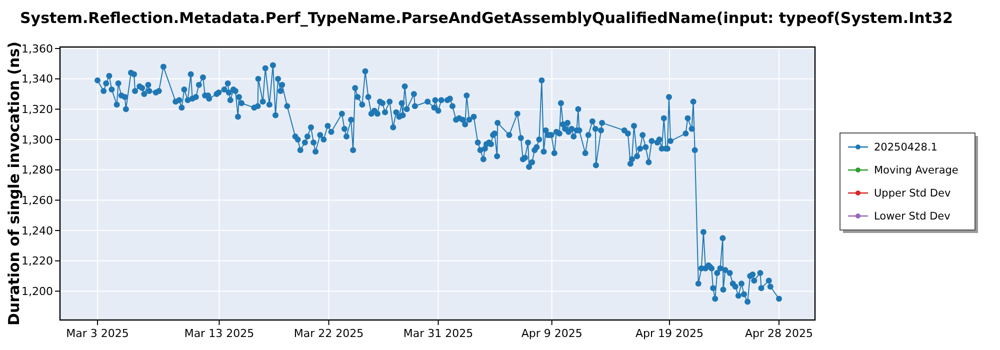 The image size is (1000, 350). Describe the element at coordinates (37, 170) in the screenshot. I see `y-tick-label: 1,280` at that location.